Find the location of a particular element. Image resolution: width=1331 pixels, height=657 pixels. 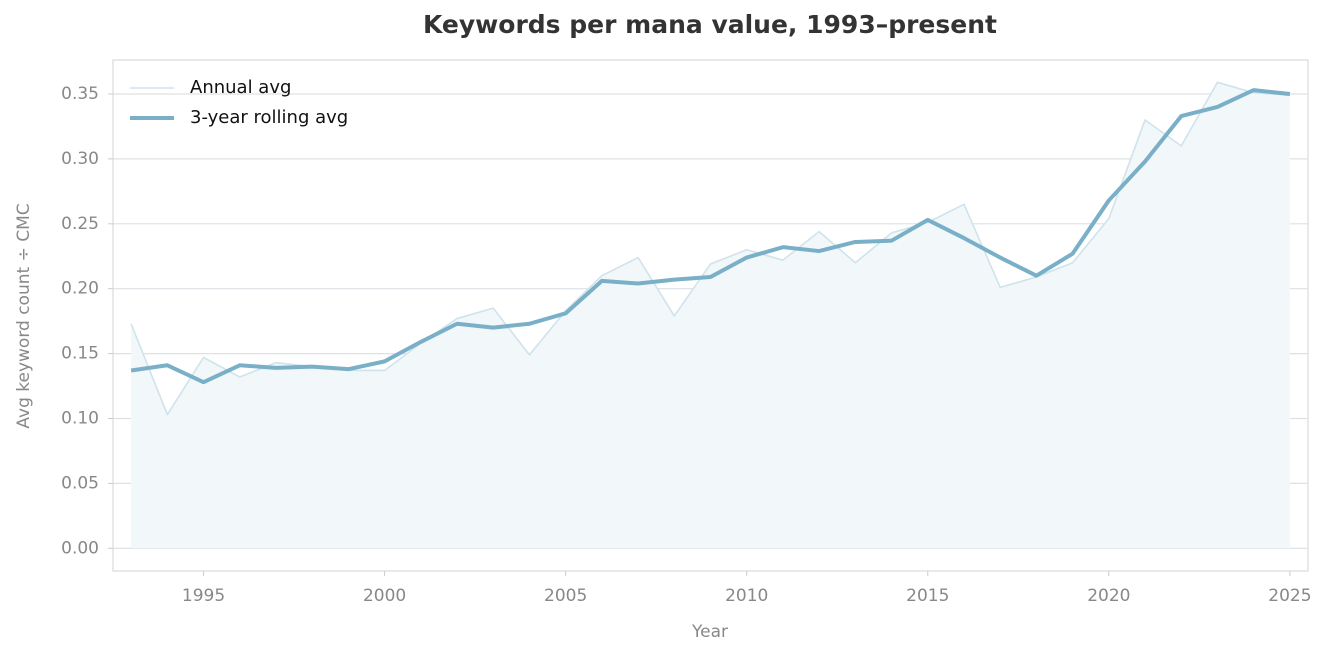

y-tick-label: 0.00 is located at coordinates (80, 548).